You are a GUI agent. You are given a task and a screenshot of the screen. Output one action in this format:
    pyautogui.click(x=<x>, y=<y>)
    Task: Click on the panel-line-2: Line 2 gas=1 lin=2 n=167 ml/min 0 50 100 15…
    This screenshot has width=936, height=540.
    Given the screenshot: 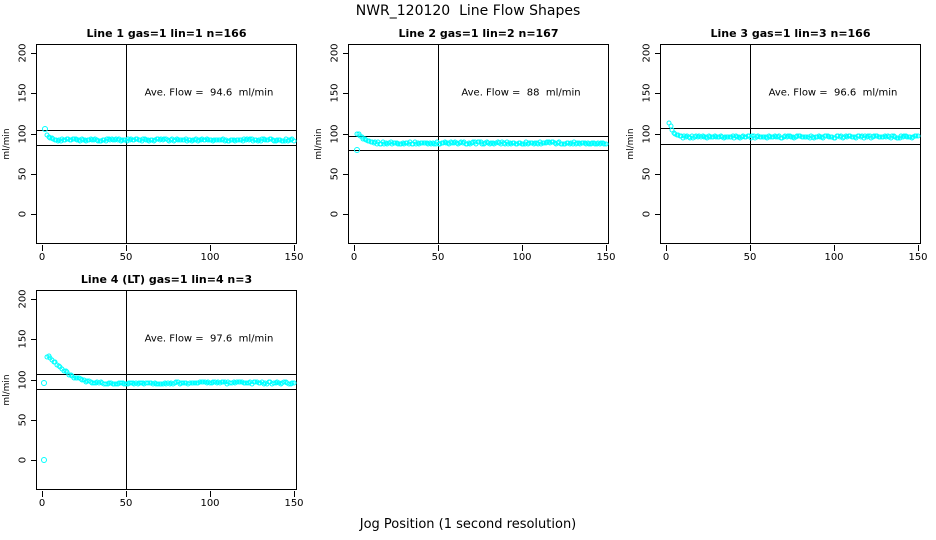 What is the action you would take?
    pyautogui.click(x=465, y=145)
    